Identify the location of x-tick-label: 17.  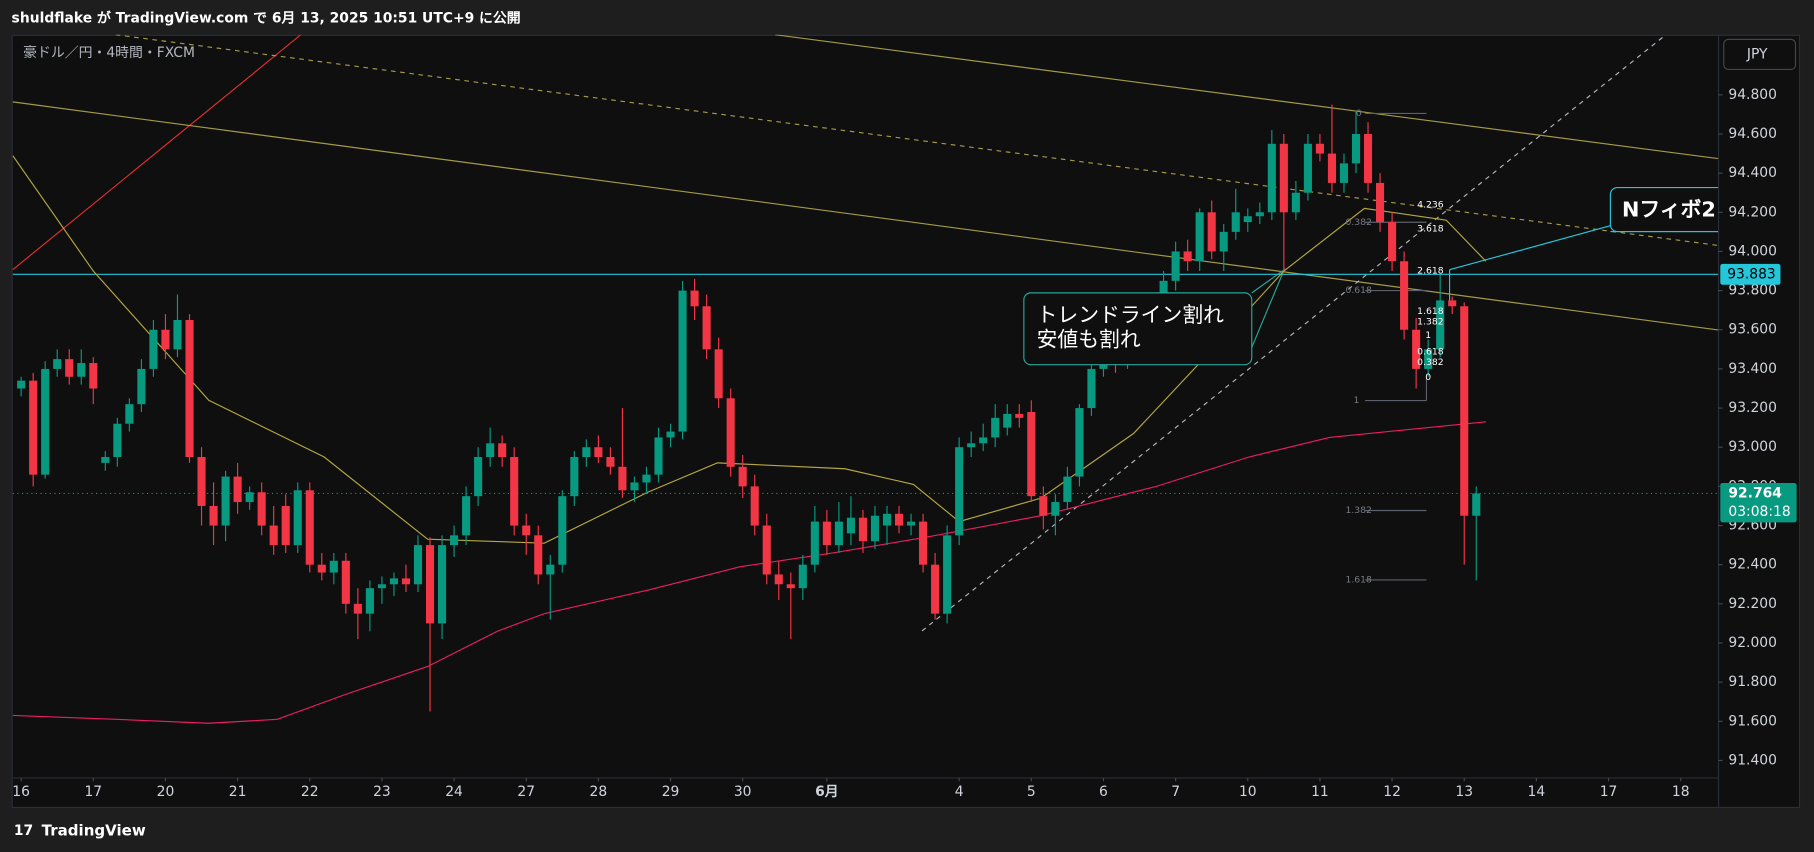
(93, 792).